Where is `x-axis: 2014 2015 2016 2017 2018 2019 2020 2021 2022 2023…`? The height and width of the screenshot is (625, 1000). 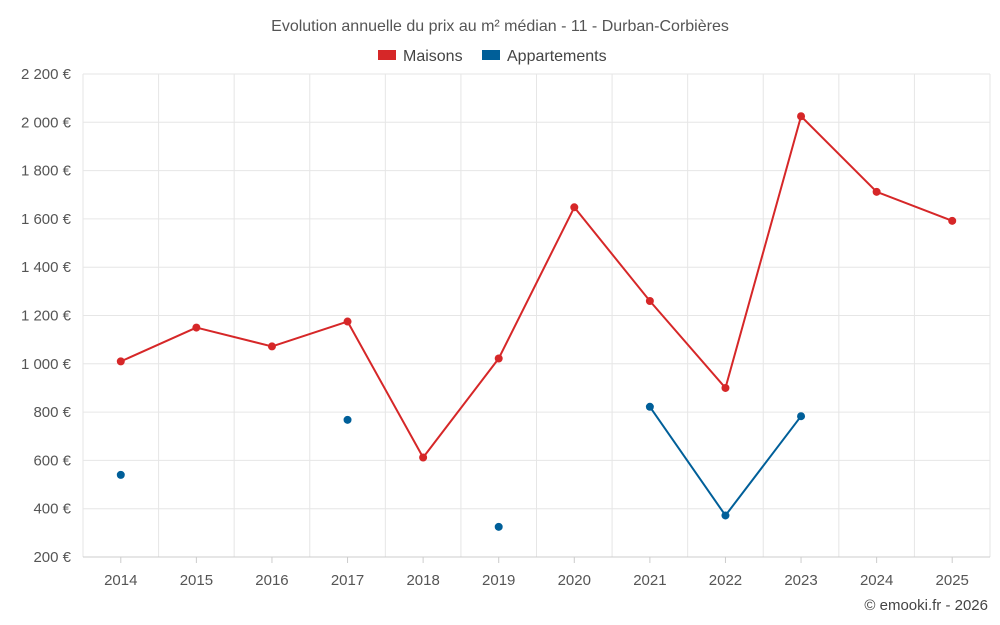
x-axis: 2014 2015 2016 2017 2018 2019 2020 2021 2022 2023… is located at coordinates (536, 573).